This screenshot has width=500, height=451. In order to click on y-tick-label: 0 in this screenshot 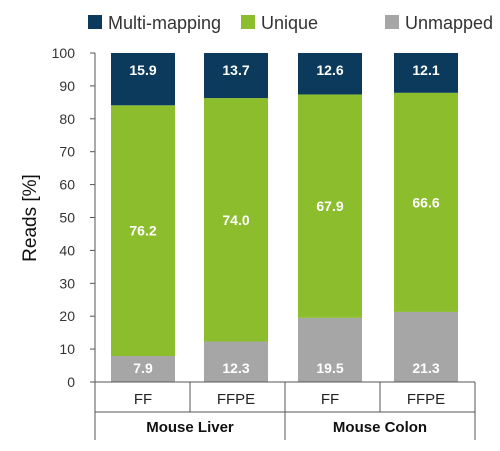, I will do `click(71, 382)`.